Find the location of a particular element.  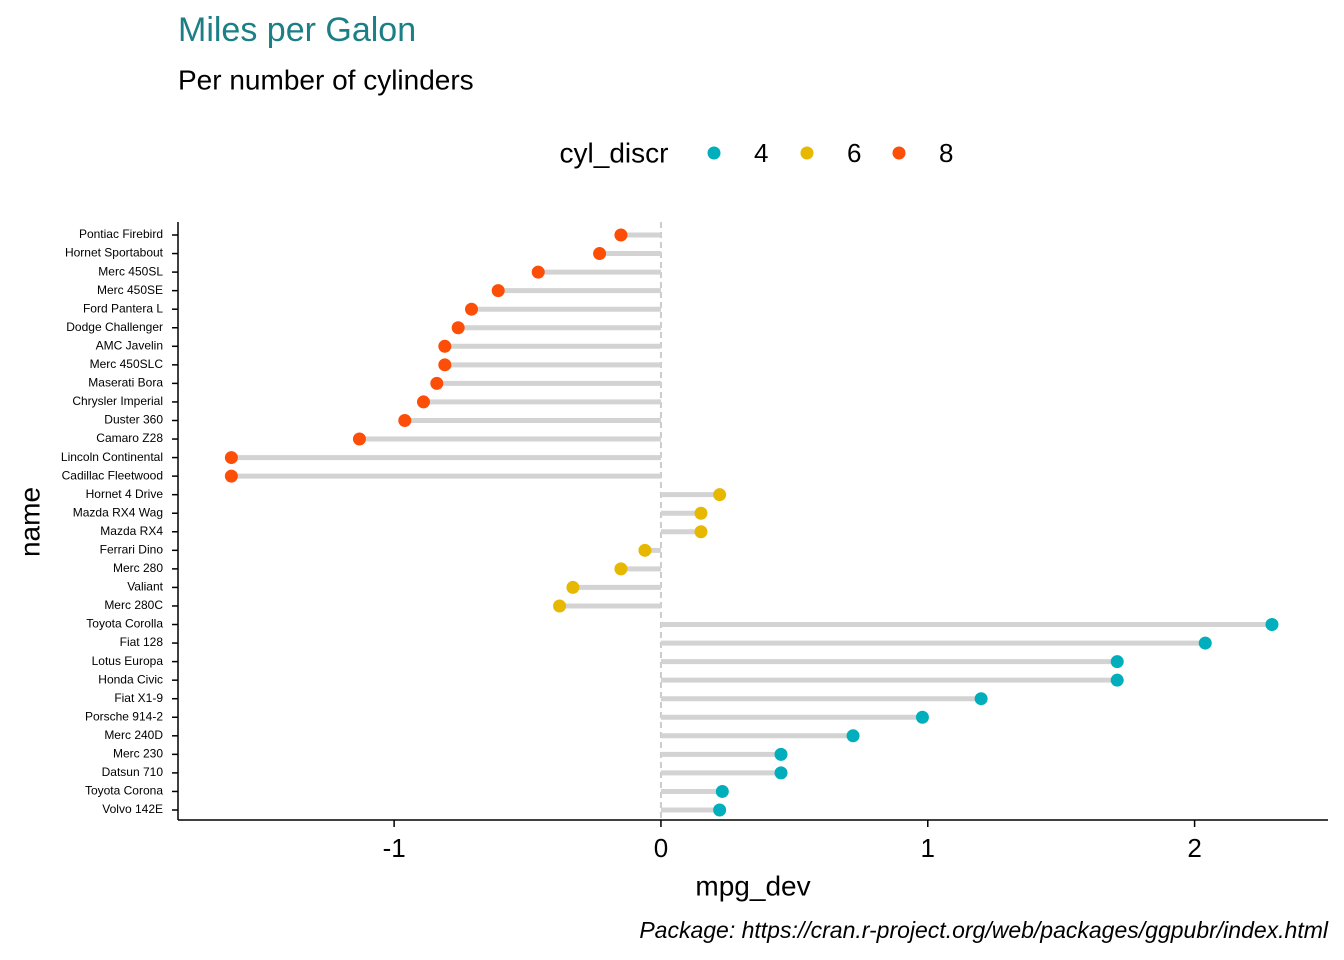

chart-title: Miles per Galon is located at coordinates (297, 30).